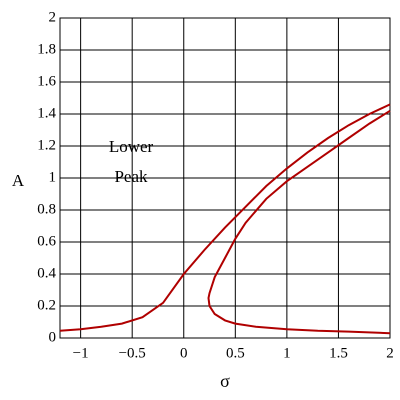 The width and height of the screenshot is (400, 400). Describe the element at coordinates (132, 353) in the screenshot. I see `x-tick-label: −0.5` at that location.